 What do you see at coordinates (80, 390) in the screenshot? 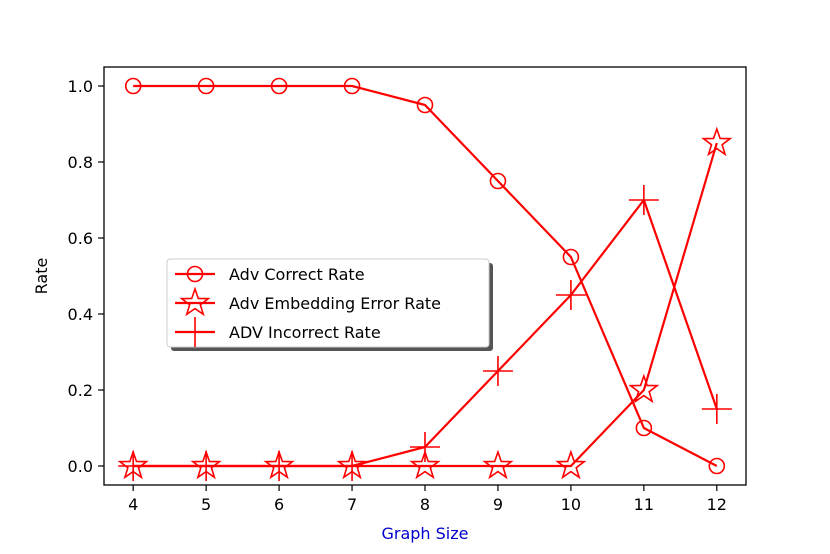
I see `y-tick-label: 0.2` at bounding box center [80, 390].